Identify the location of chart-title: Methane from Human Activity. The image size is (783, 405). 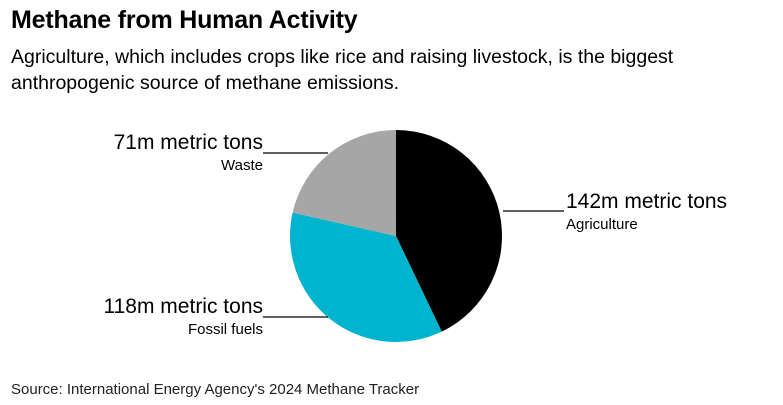
(184, 20).